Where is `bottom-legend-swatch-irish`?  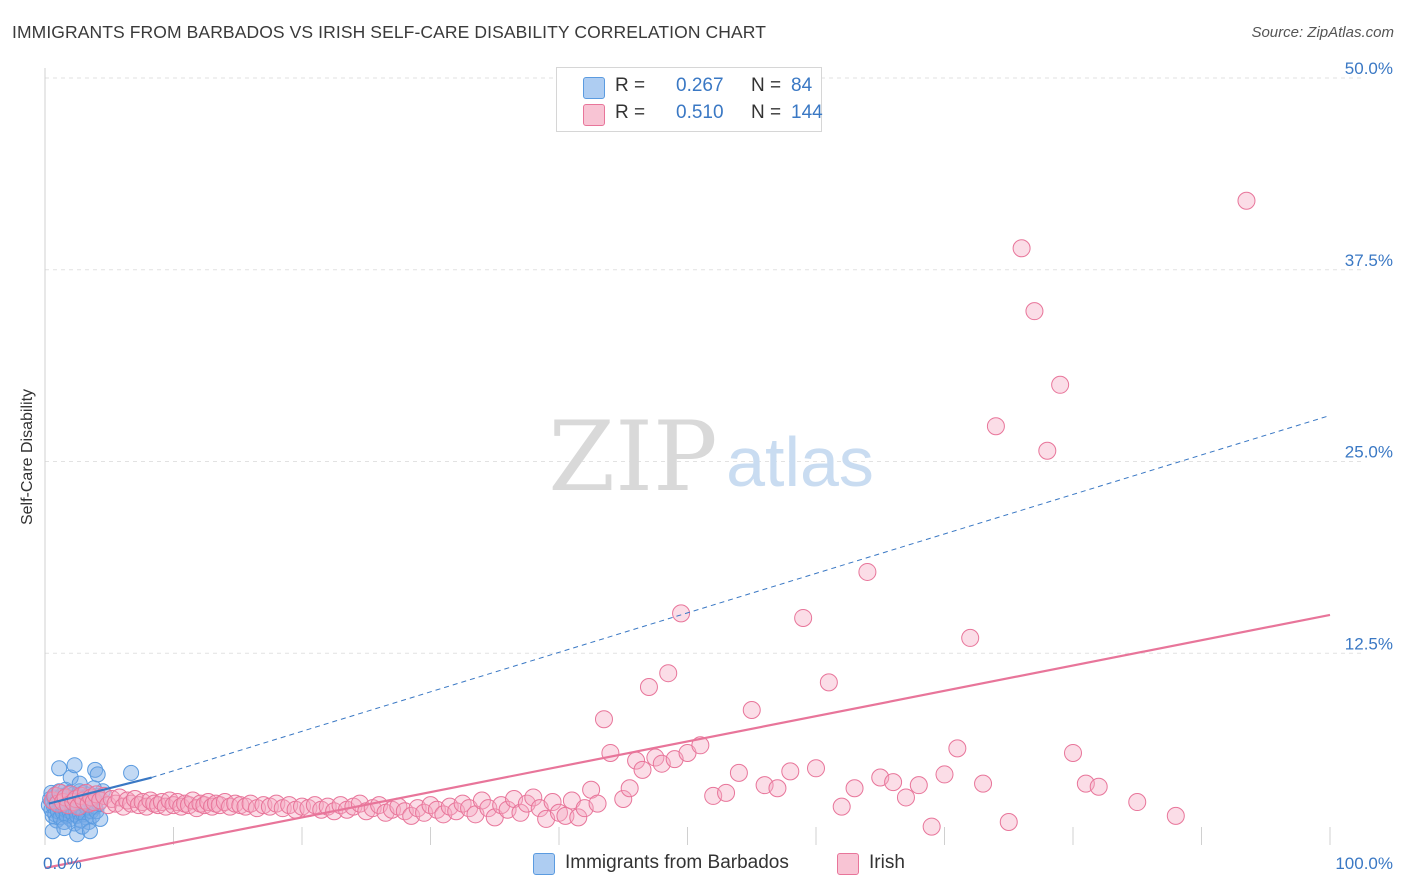
bottom-legend-swatch-irish is located at coordinates (848, 864).